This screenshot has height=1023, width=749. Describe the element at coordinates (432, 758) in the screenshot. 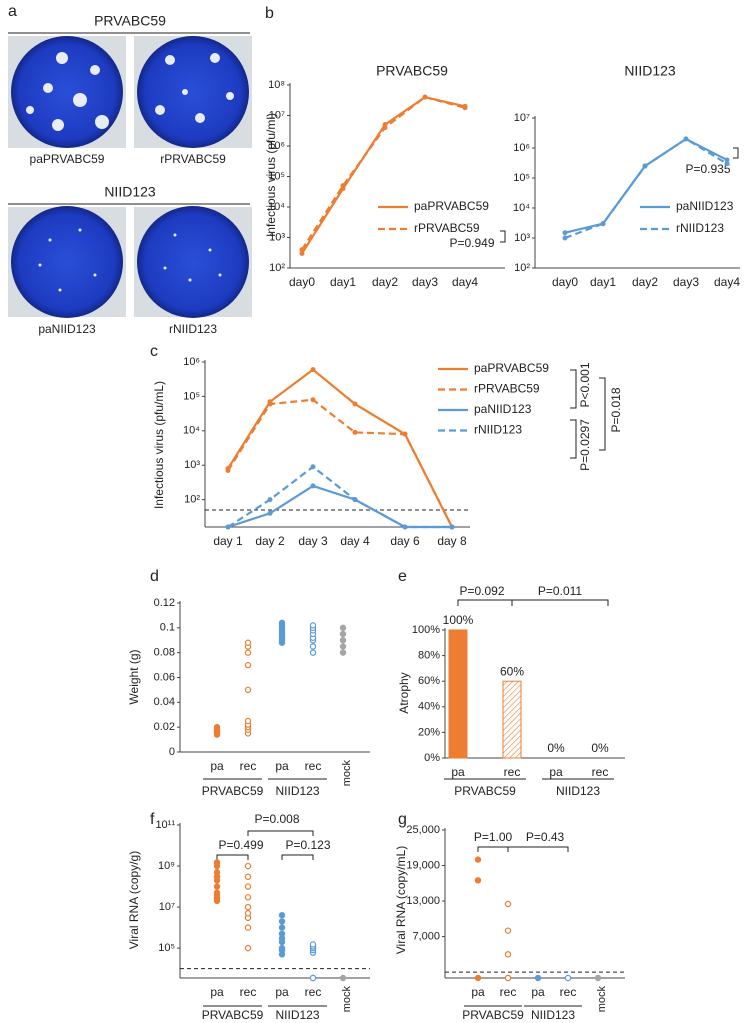

I see `y-tick-label: 0%` at that location.